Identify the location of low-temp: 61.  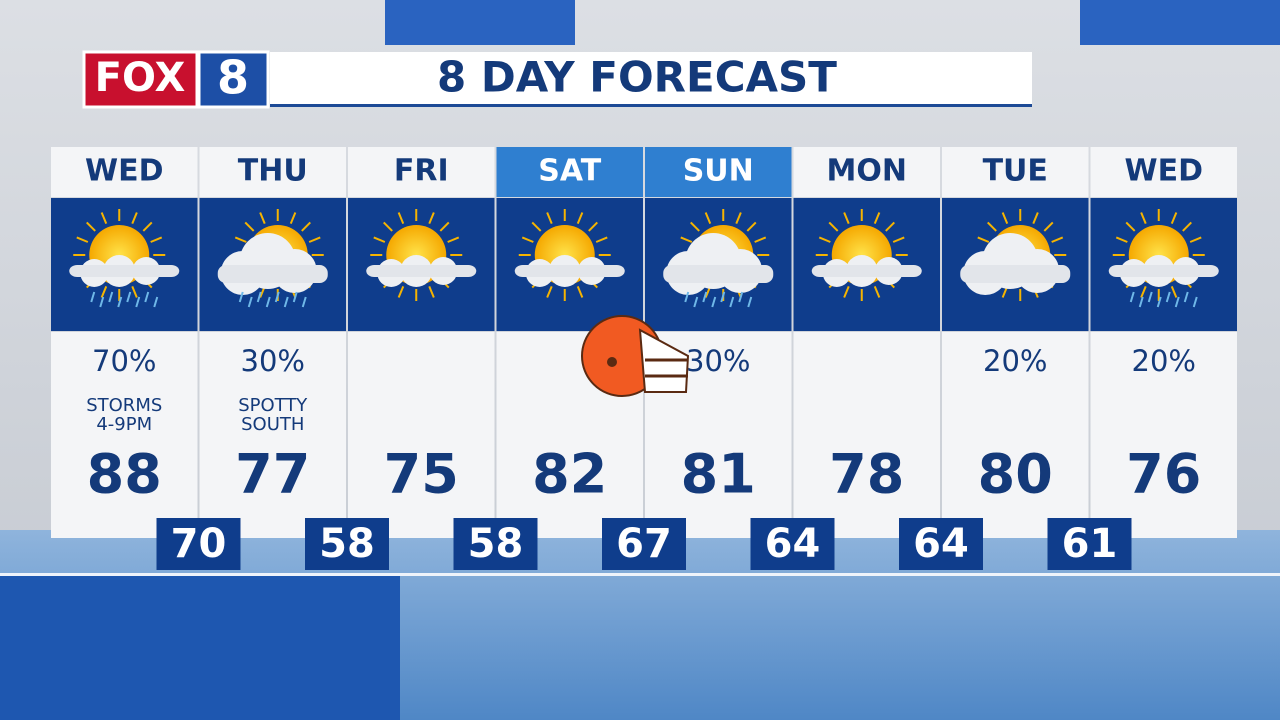
(1090, 544).